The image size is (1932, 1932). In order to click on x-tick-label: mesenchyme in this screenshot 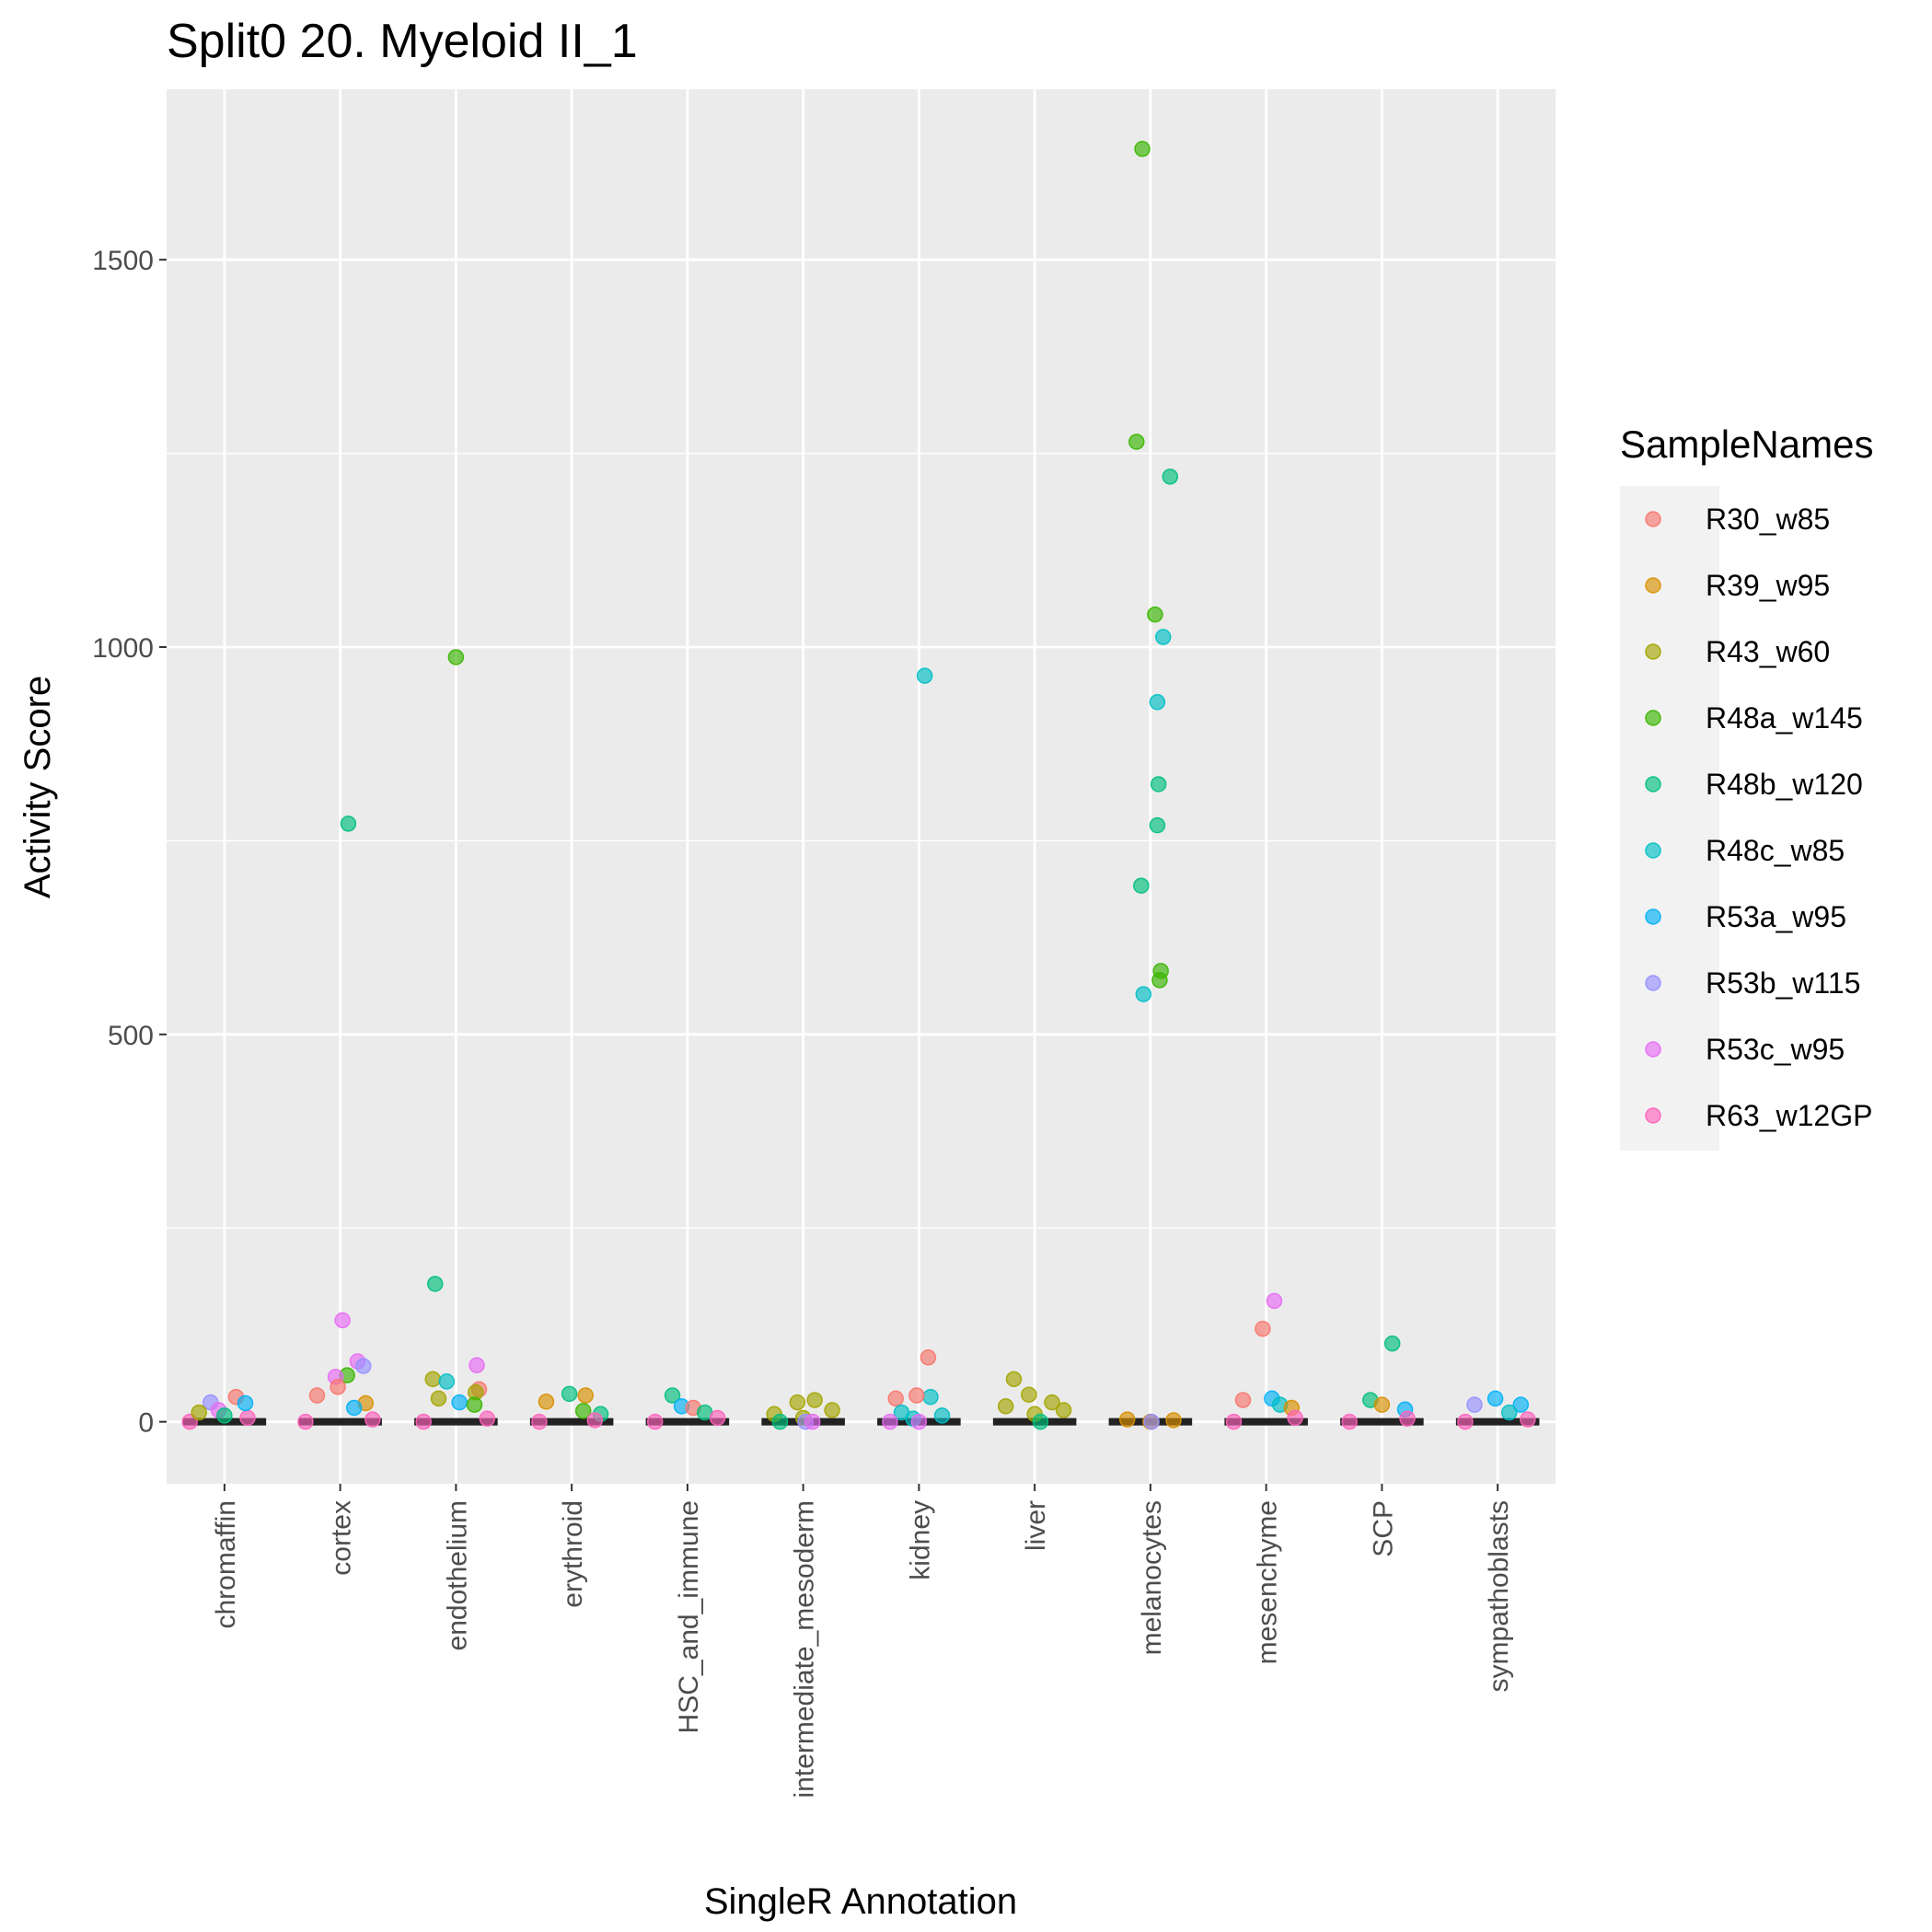, I will do `click(1268, 1582)`.